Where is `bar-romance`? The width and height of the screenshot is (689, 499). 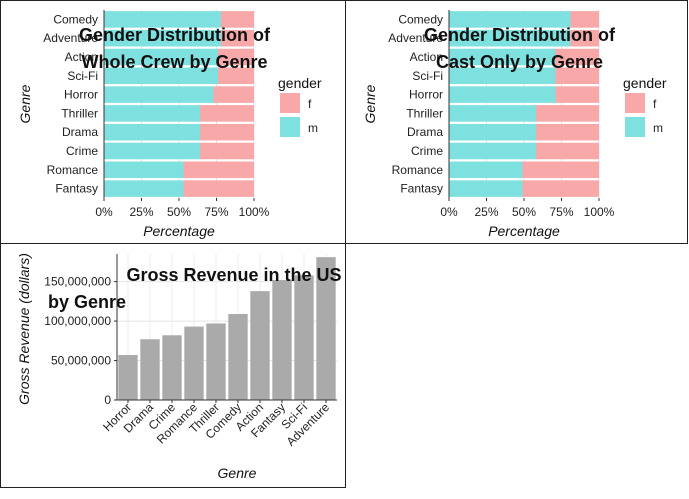
bar-romance is located at coordinates (194, 363).